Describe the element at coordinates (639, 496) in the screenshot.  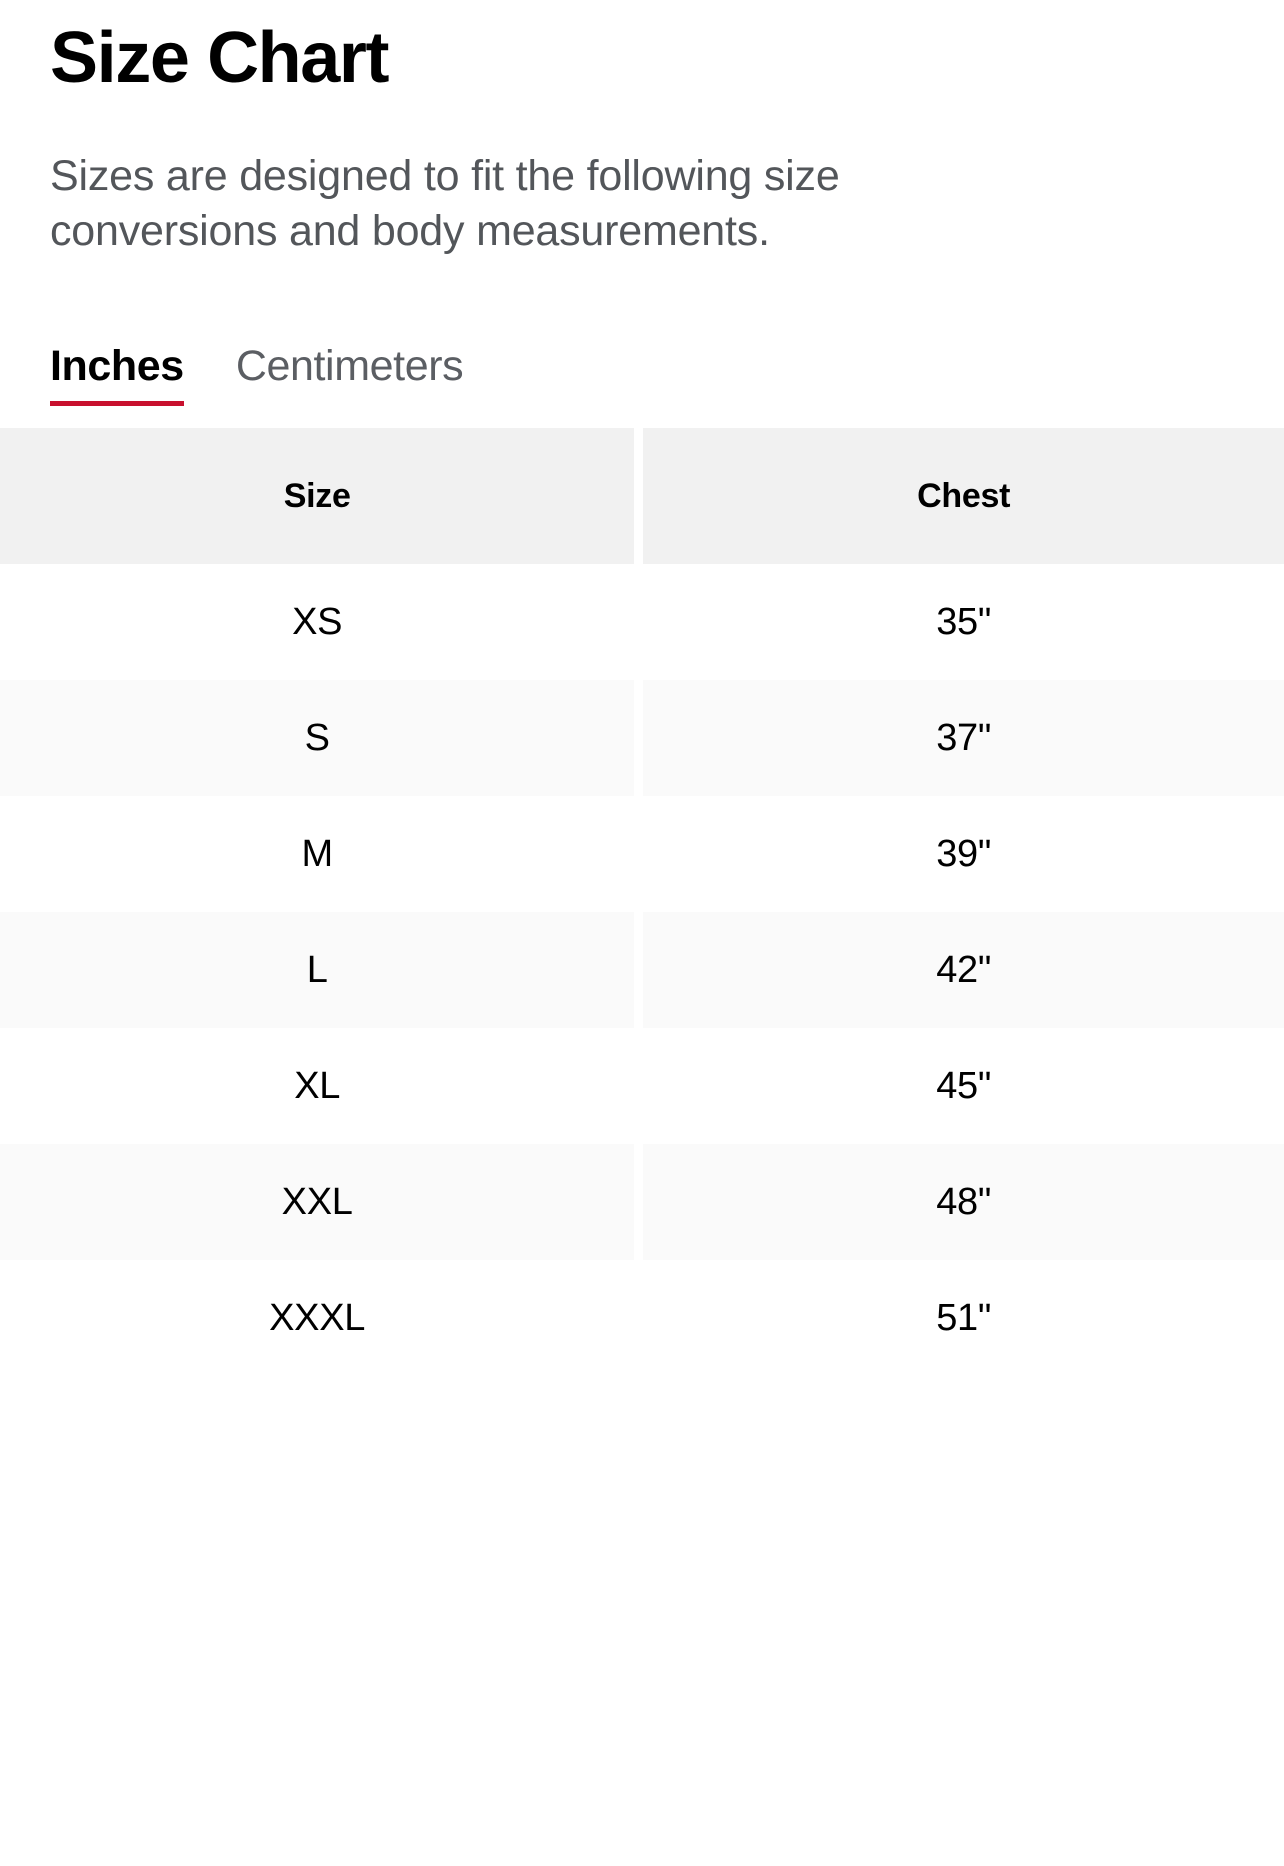
I see `column-divider` at that location.